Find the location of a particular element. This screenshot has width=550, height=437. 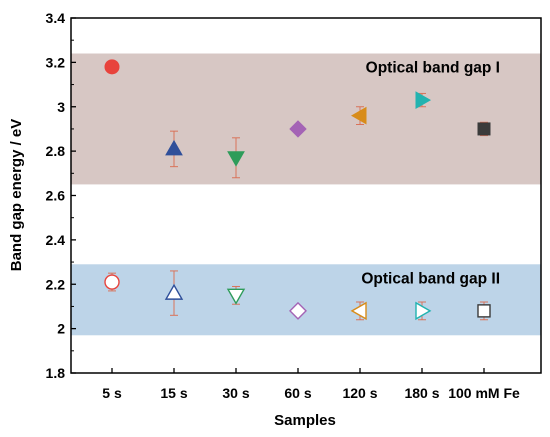

band-label-2: Optical band gap II is located at coordinates (430, 278).